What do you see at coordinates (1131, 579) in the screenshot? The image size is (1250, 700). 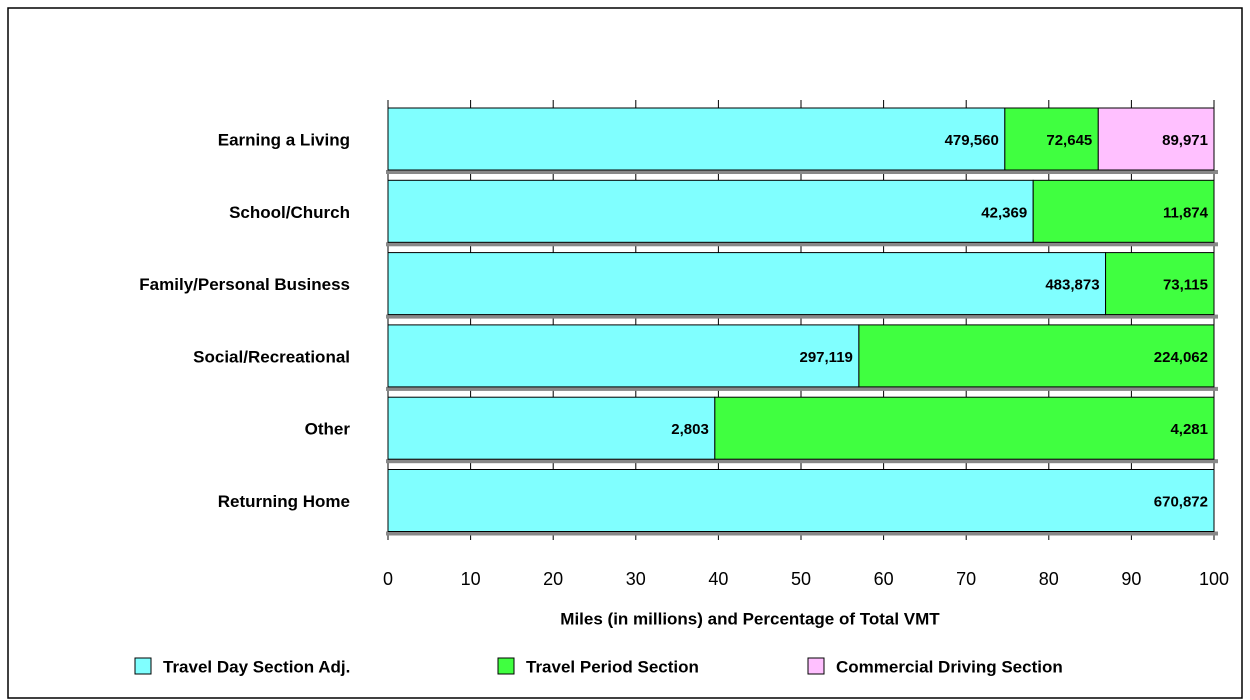 I see `x-tick-label: 90` at bounding box center [1131, 579].